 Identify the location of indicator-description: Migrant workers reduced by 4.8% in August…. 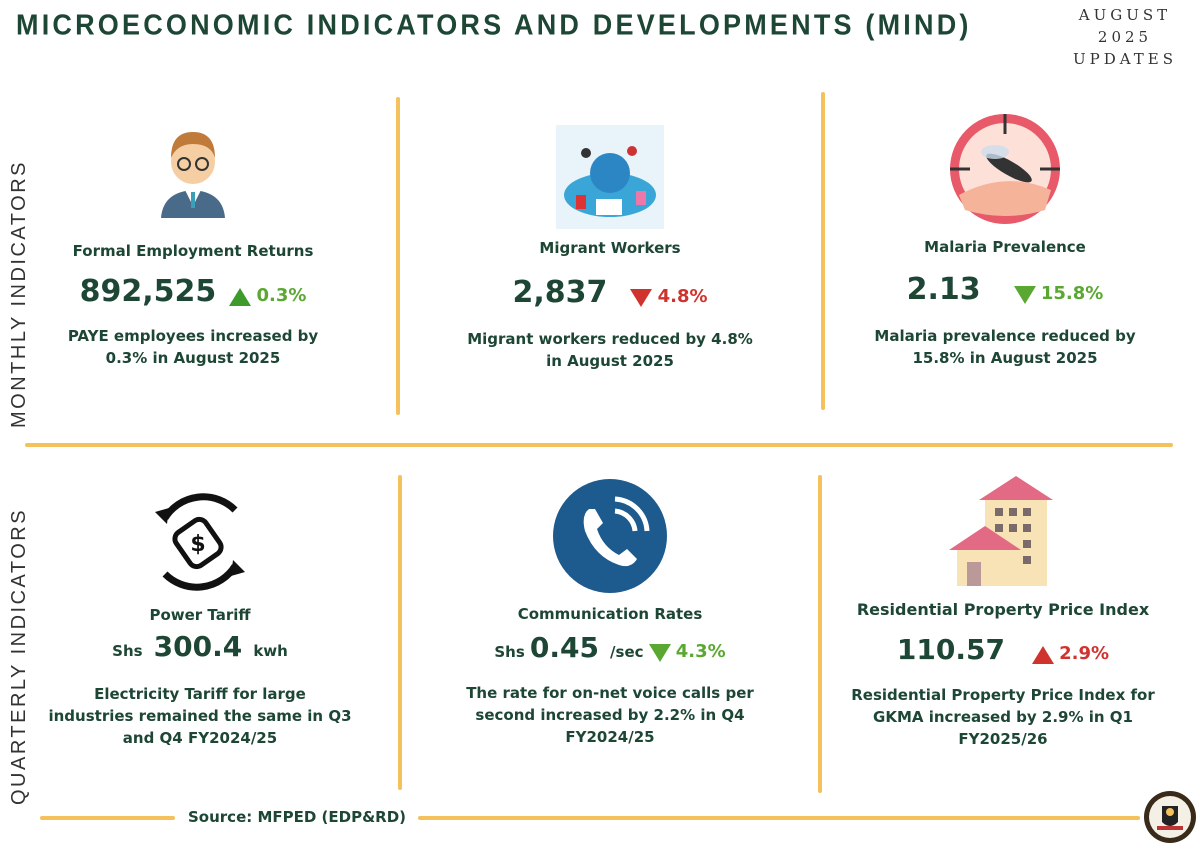
(610, 350).